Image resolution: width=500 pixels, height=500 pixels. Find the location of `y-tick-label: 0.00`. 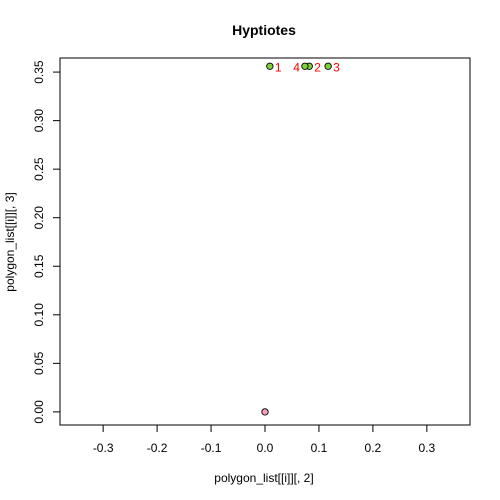

y-tick-label: 0.00 is located at coordinates (39, 412).